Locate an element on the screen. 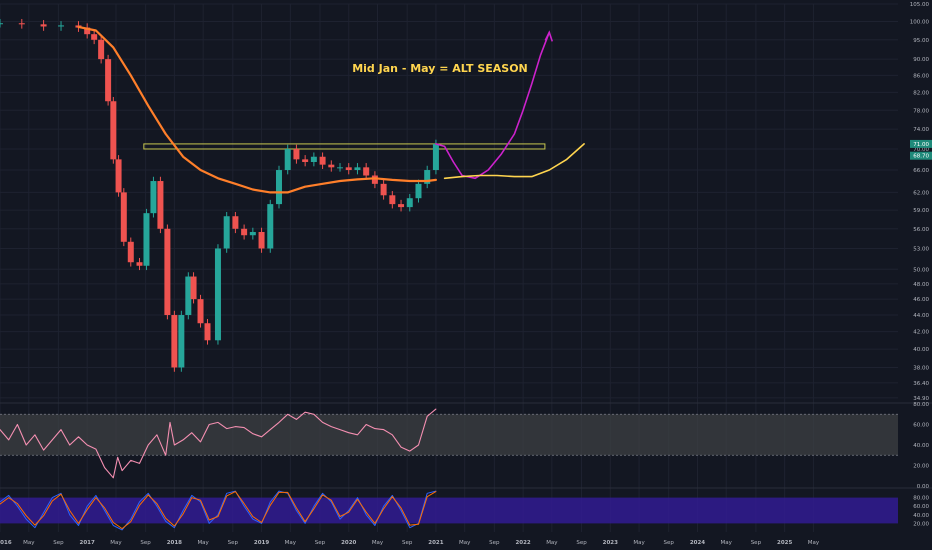 Image resolution: width=932 pixels, height=550 pixels. stochastic-tick-label: 20.00 is located at coordinates (921, 524).